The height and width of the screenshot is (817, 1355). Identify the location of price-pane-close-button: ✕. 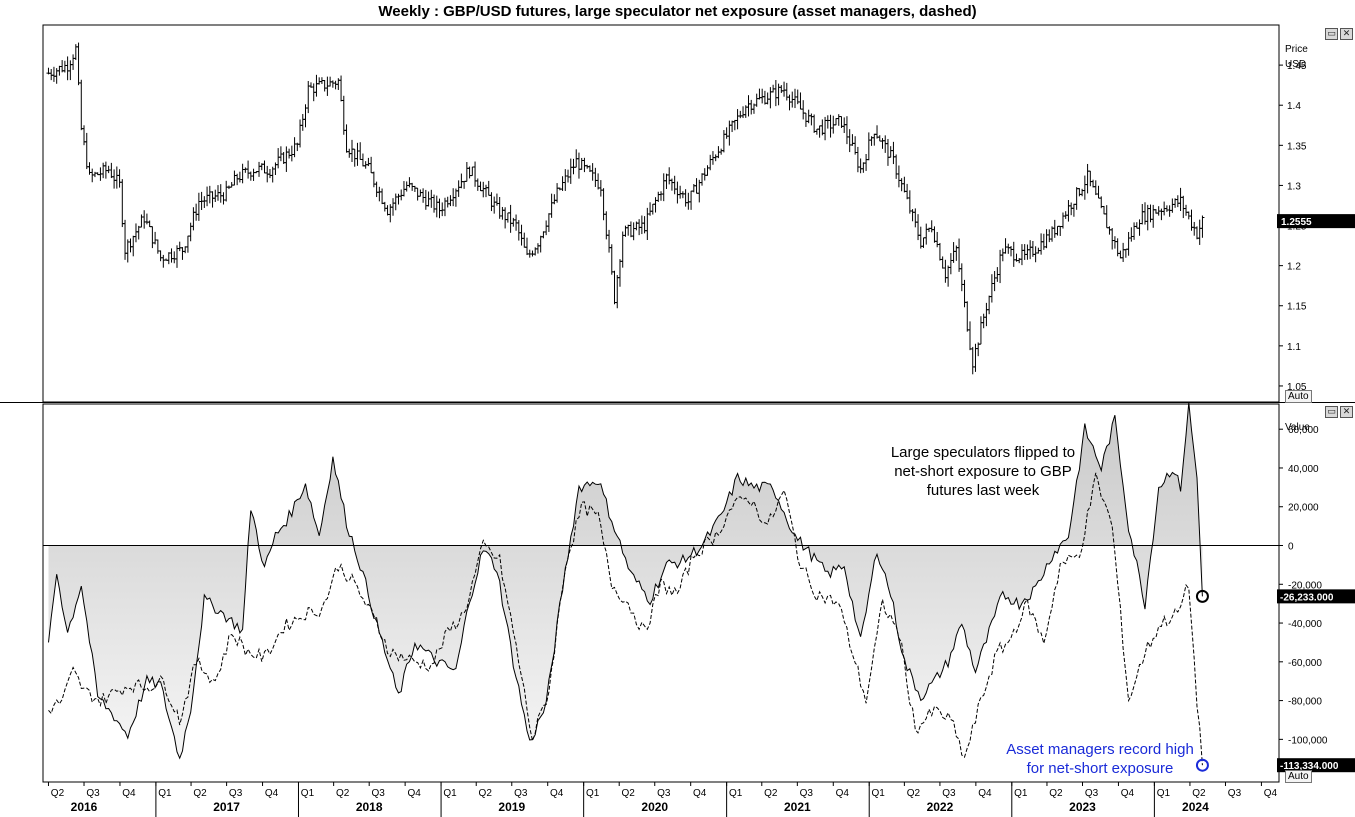
(1346, 34).